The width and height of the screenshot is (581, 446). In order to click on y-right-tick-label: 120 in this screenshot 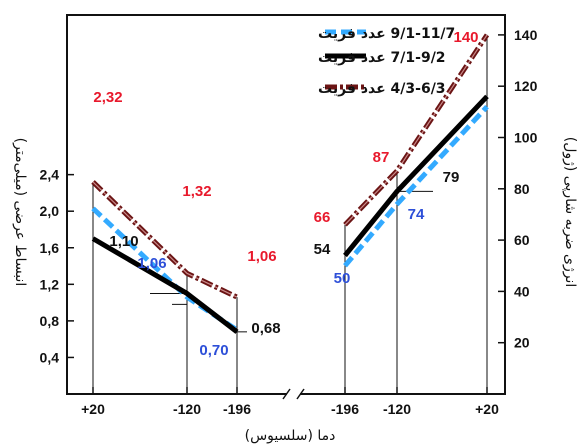, I will do `click(526, 86)`.